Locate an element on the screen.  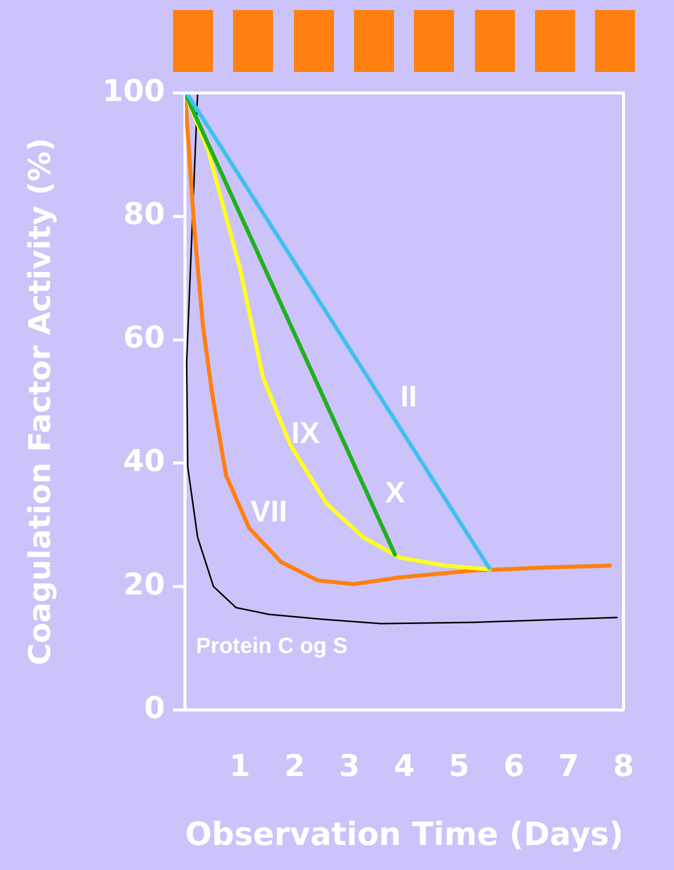
y-tick-label: 60 is located at coordinates (144, 338).